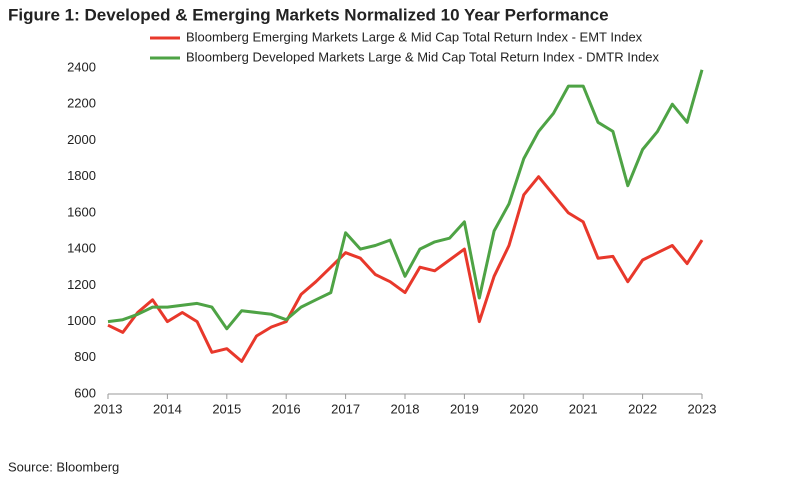 The width and height of the screenshot is (800, 490). Describe the element at coordinates (81, 211) in the screenshot. I see `y-tick-label: 1600` at that location.